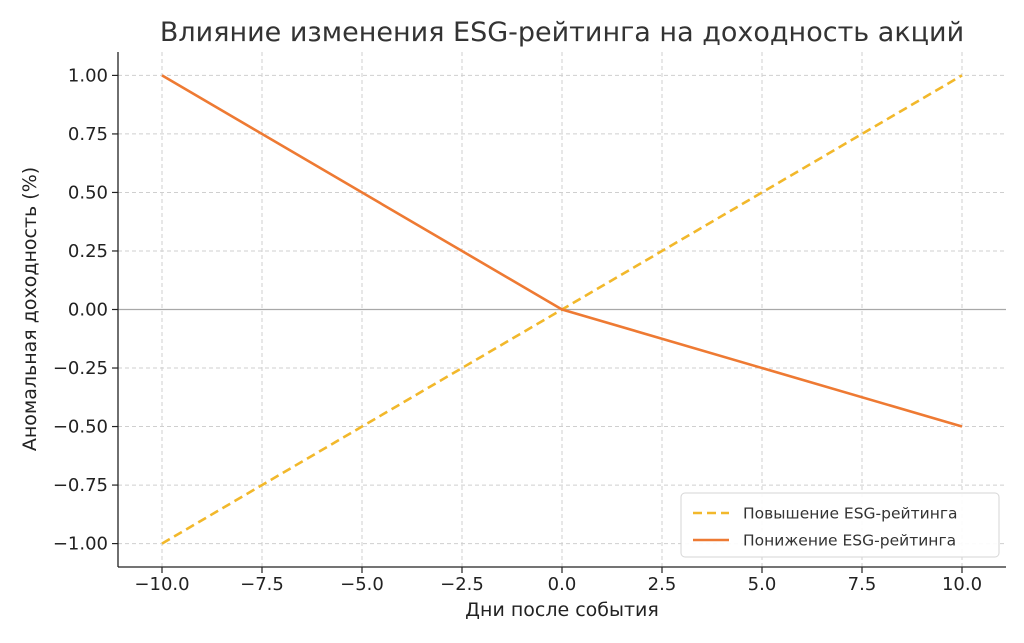 This screenshot has width=1024, height=643. What do you see at coordinates (80, 427) in the screenshot?
I see `y-tick-label: −0.50` at bounding box center [80, 427].